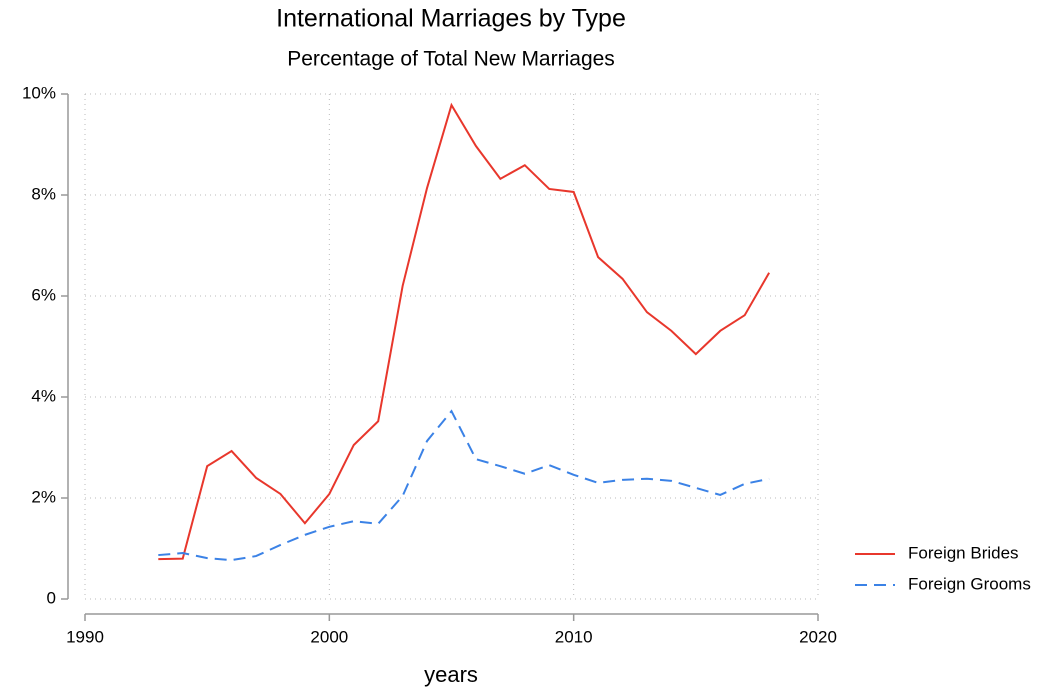  Describe the element at coordinates (818, 636) in the screenshot. I see `x-tick-label: 2020` at that location.